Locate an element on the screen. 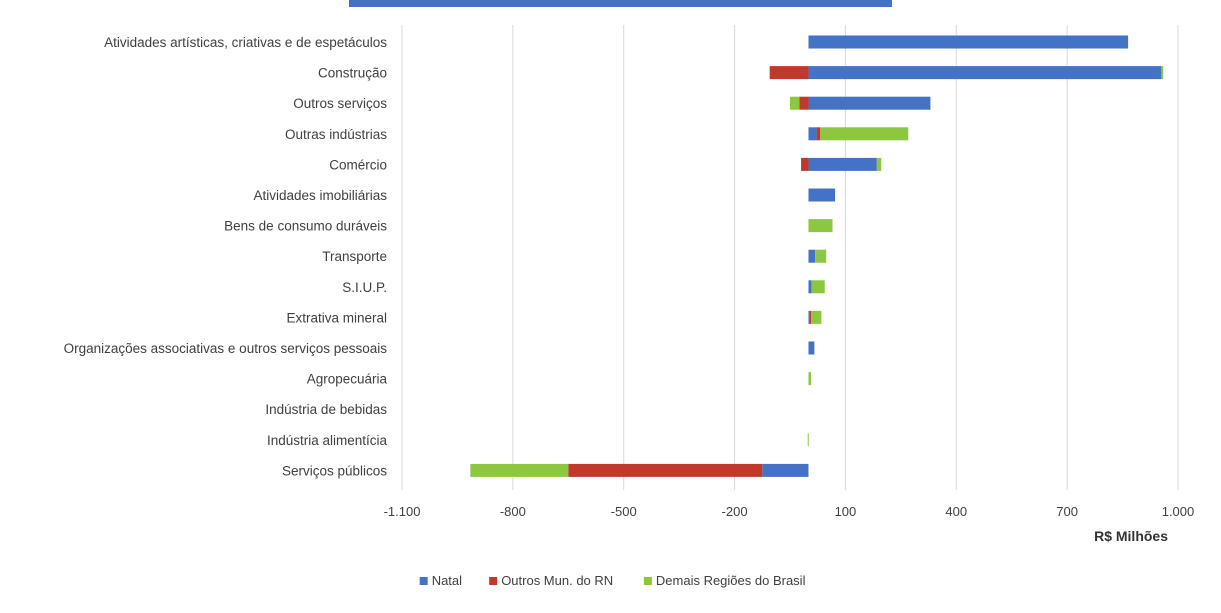 The height and width of the screenshot is (613, 1221). legend-label: Natal is located at coordinates (447, 580).